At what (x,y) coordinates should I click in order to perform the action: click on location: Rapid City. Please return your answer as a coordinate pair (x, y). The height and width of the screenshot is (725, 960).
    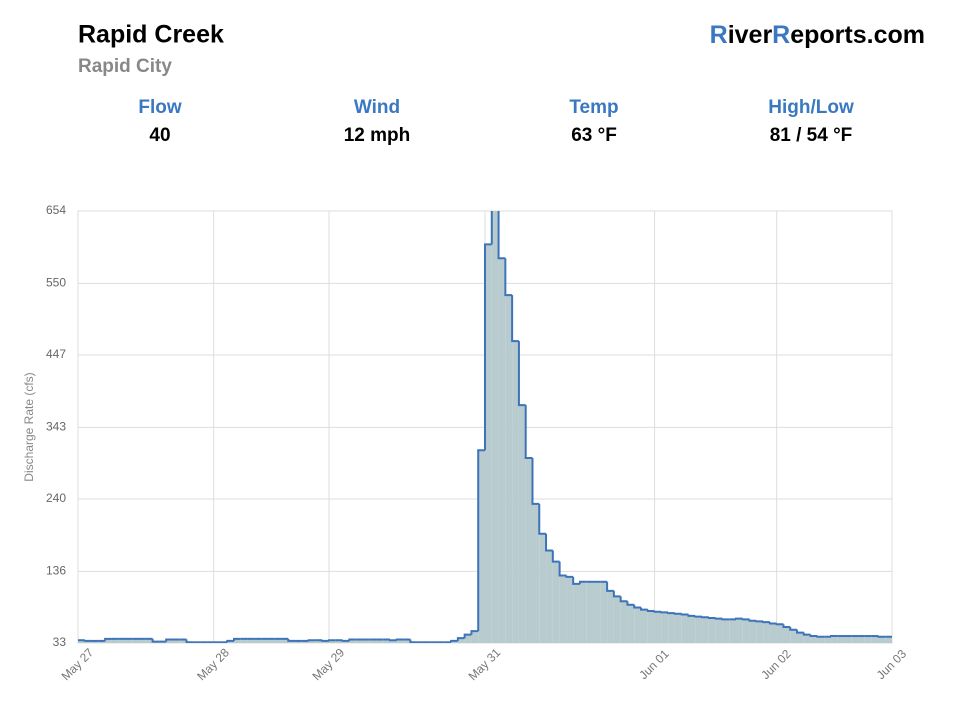
    Looking at the image, I should click on (125, 66).